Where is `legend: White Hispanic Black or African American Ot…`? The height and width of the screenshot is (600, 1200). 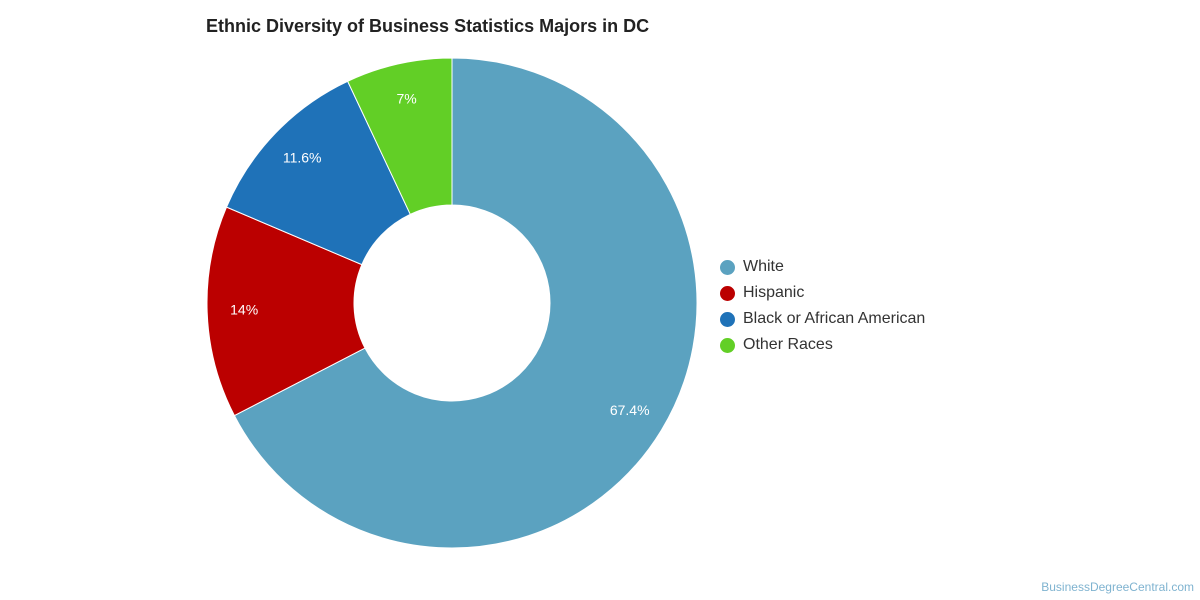
legend: White Hispanic Black or African American Ot… is located at coordinates (822, 306).